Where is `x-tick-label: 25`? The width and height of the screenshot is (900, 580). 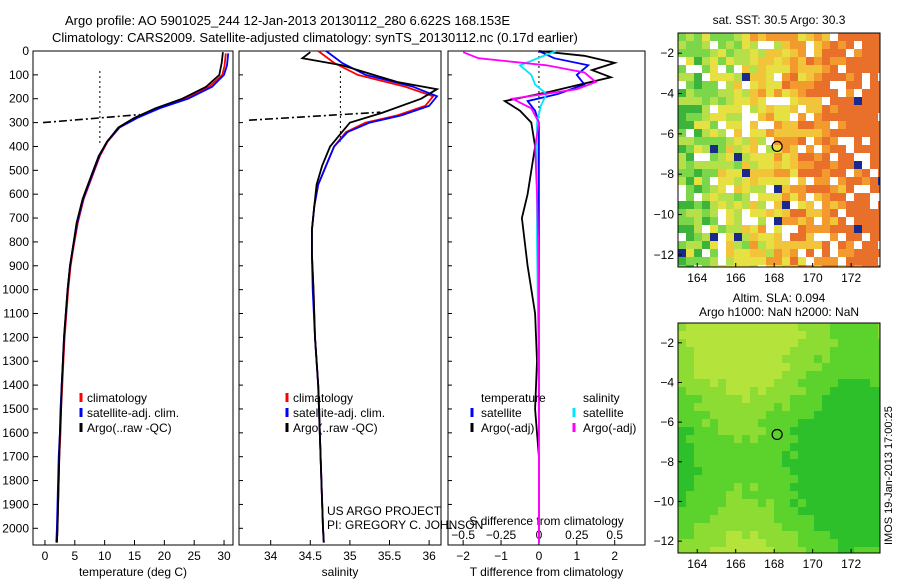
x-tick-label: 25 is located at coordinates (195, 556).